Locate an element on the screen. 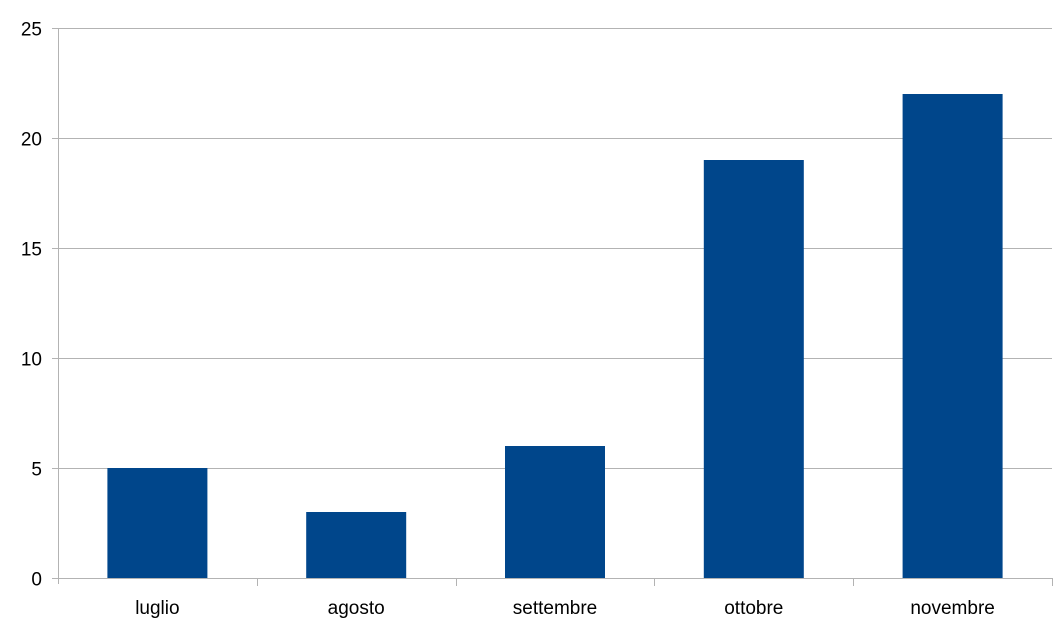 The image size is (1057, 621). x-axis-tick-labels: luglio agosto settembre ottobre novembre is located at coordinates (565, 608).